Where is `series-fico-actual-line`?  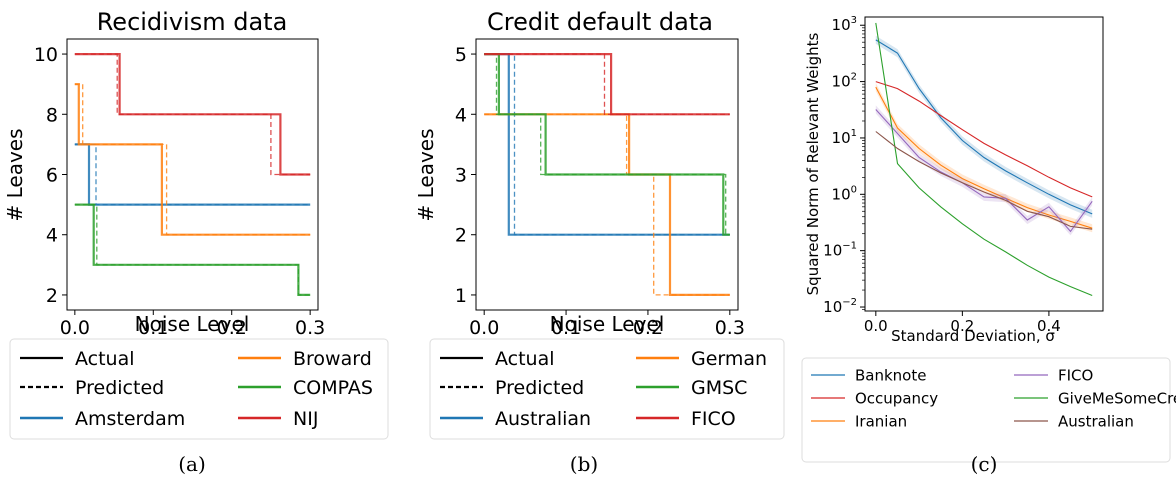
series-fico-actual-line is located at coordinates (607, 84).